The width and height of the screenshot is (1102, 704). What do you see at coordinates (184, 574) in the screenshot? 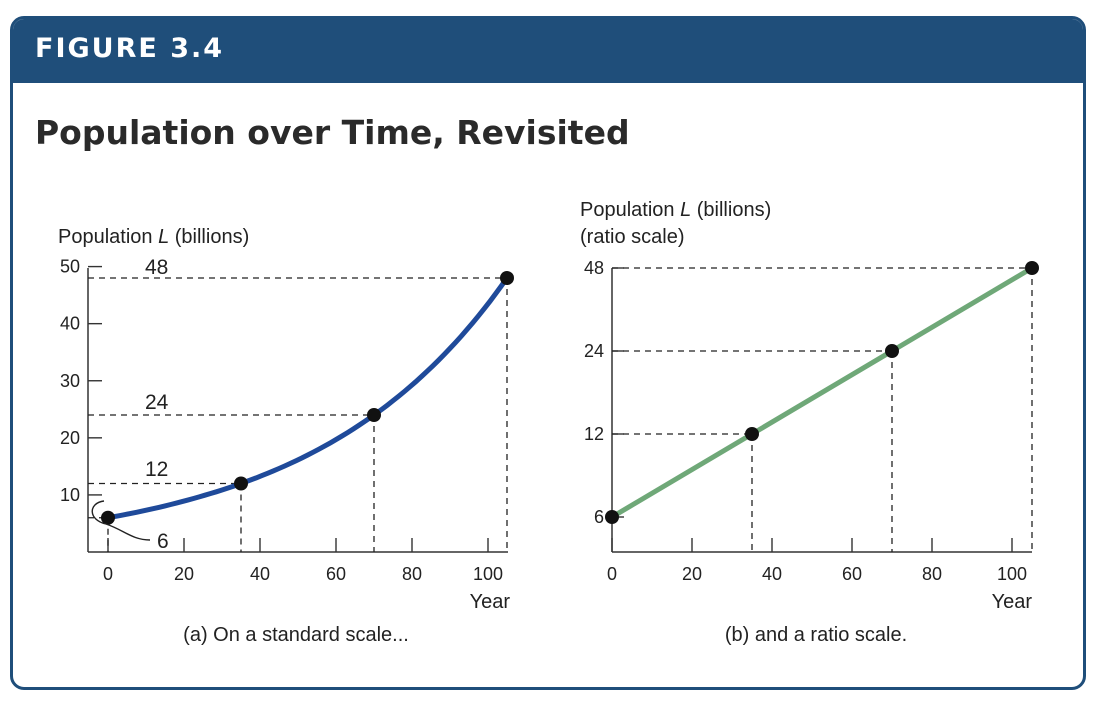
I see `chart-a-x-tick-label: 20` at bounding box center [184, 574].